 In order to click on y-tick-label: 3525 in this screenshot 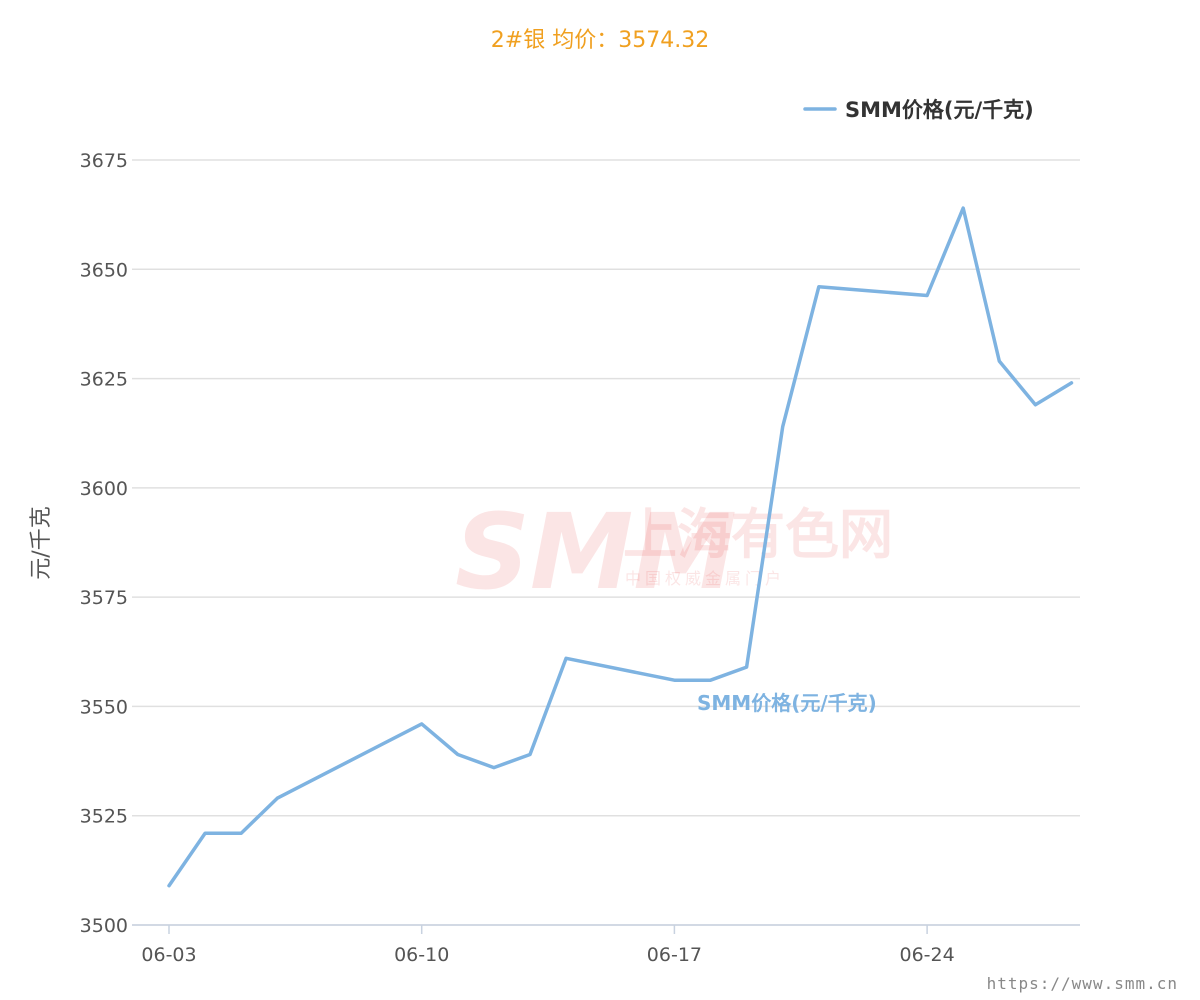, I will do `click(104, 817)`.